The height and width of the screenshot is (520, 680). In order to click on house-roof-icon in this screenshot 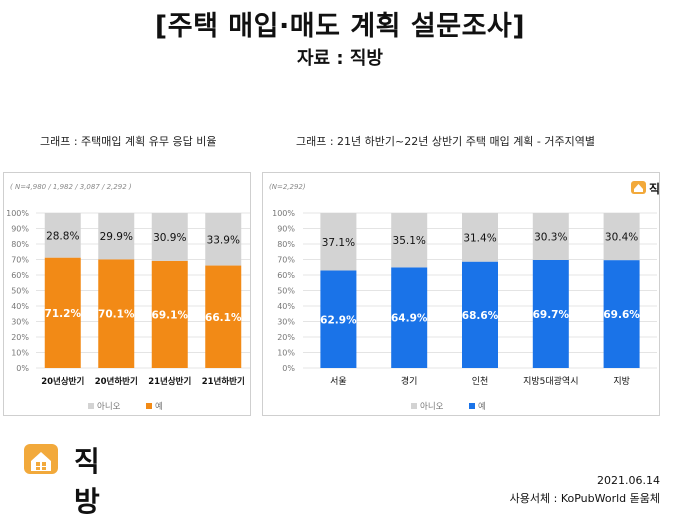, I will do `click(638, 188)`.